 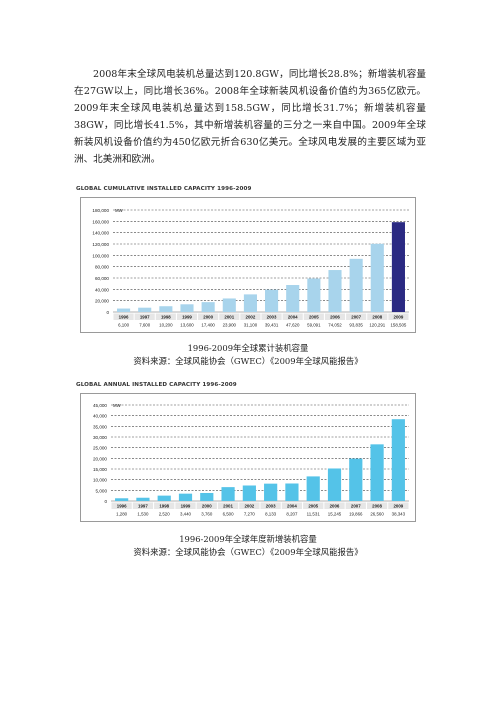 I want to click on data-label: 39,431, so click(x=272, y=325).